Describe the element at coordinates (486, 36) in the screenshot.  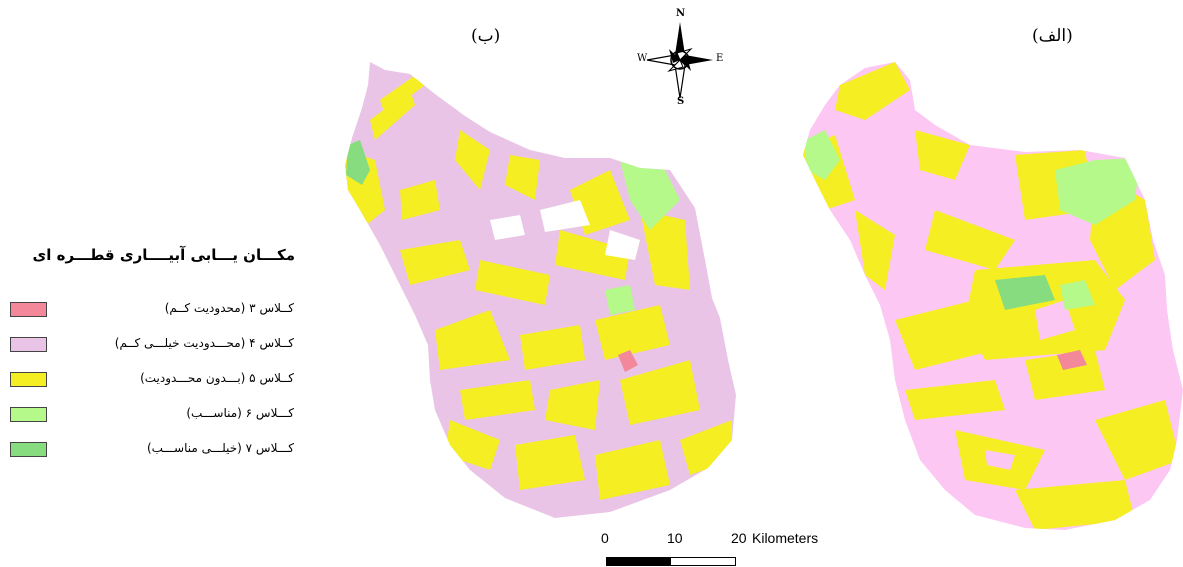
I see `panel-label-b: (ب)` at that location.